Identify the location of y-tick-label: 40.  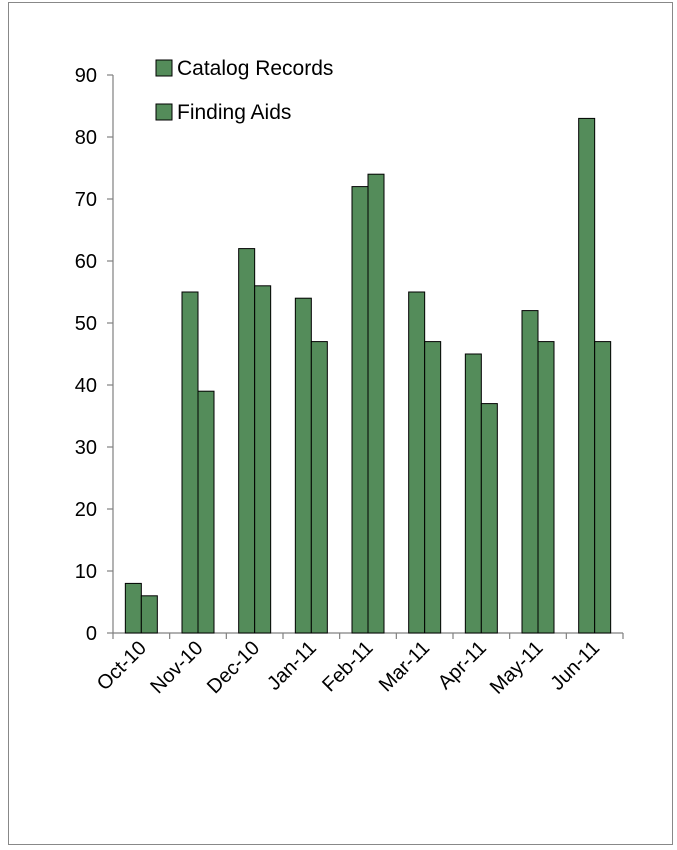
(86, 386).